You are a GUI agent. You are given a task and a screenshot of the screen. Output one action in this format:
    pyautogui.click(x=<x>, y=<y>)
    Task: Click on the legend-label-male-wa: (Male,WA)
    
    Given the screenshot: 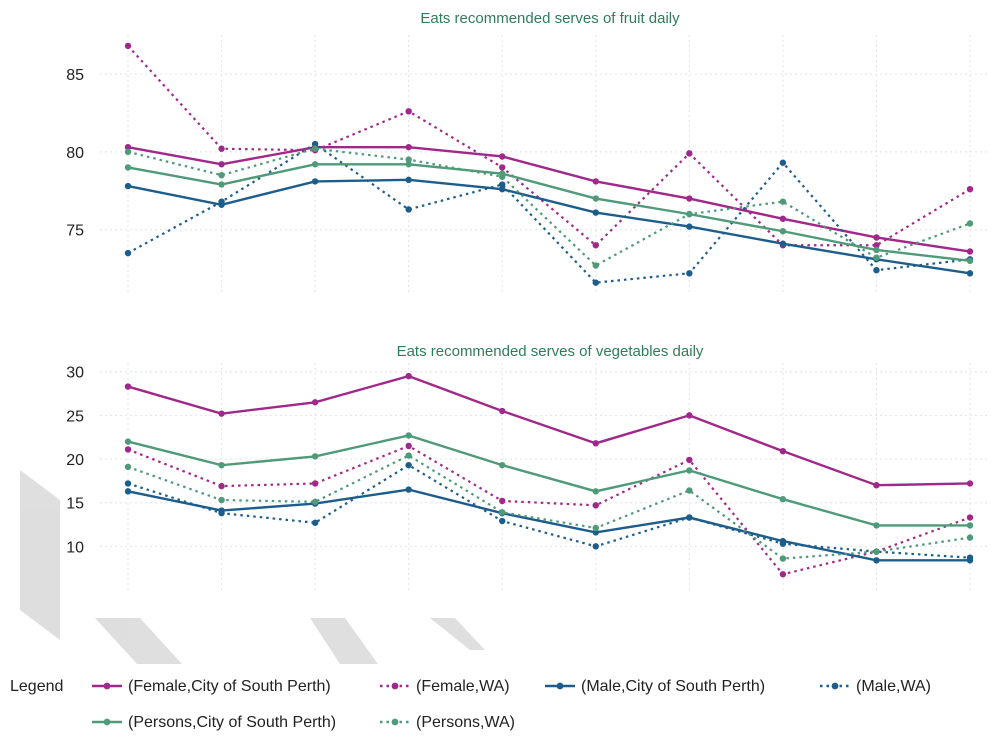 What is the action you would take?
    pyautogui.click(x=893, y=686)
    